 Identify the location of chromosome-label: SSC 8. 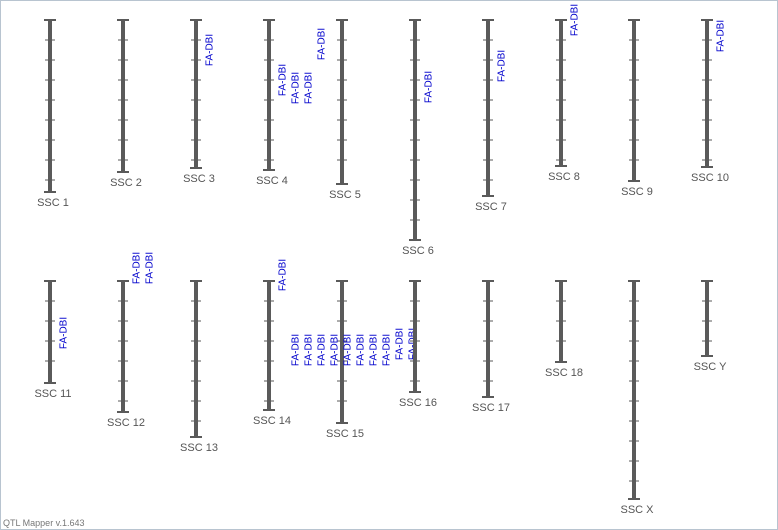
(564, 177).